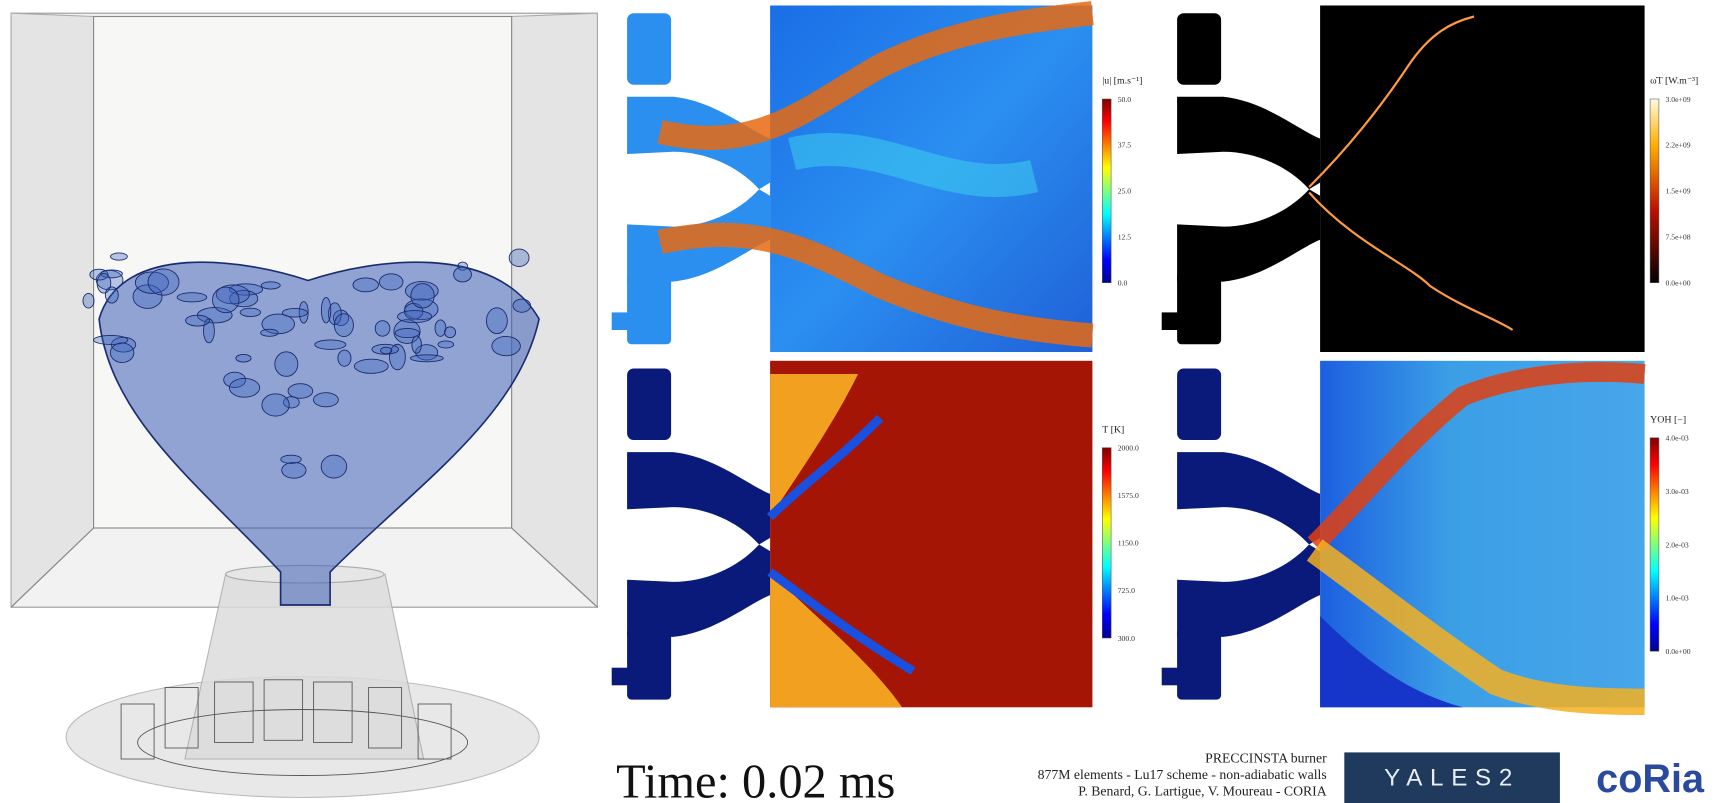 Image resolution: width=1725 pixels, height=803 pixels. What do you see at coordinates (1266, 757) in the screenshot?
I see `credit-line: PRECCINSTA burner` at bounding box center [1266, 757].